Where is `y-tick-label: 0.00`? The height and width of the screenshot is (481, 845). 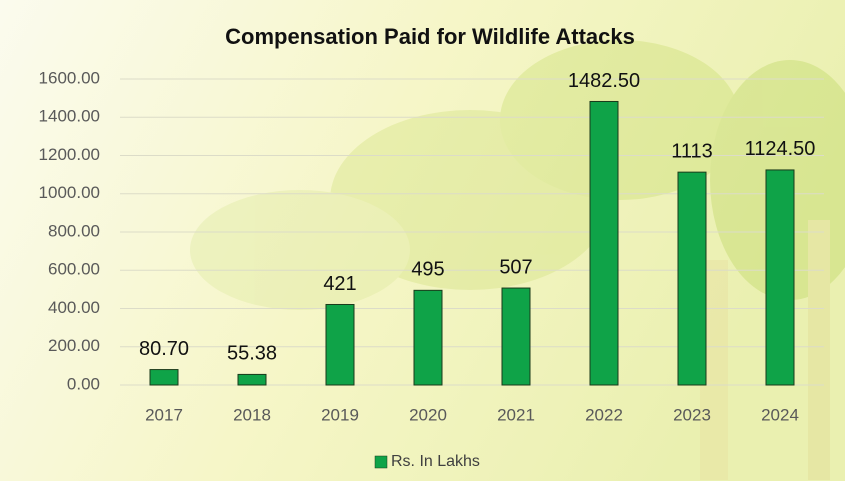
y-tick-label: 0.00 is located at coordinates (83, 383).